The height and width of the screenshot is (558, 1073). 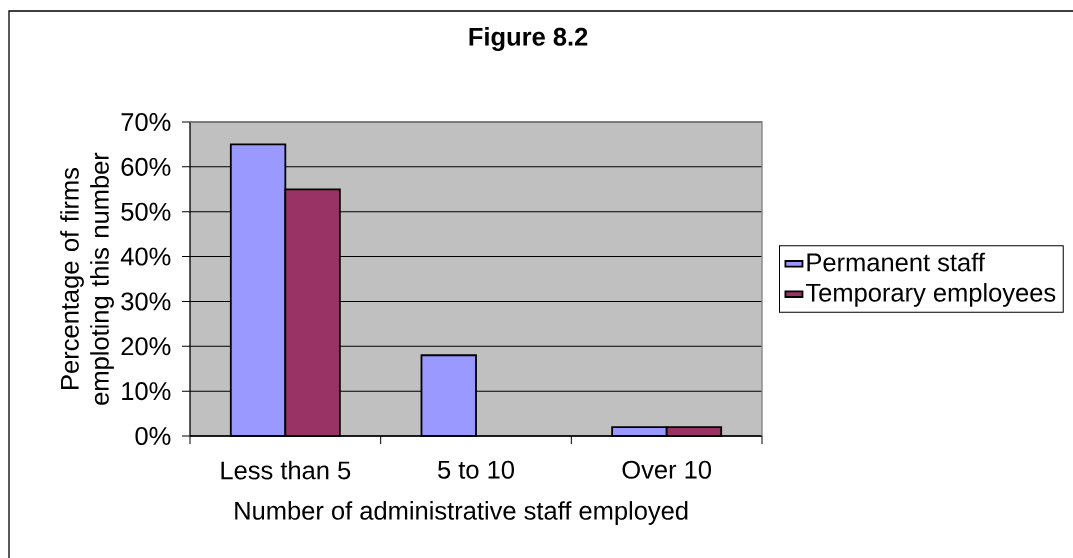 What do you see at coordinates (146, 391) in the screenshot?
I see `y-tick-label: 10%` at bounding box center [146, 391].